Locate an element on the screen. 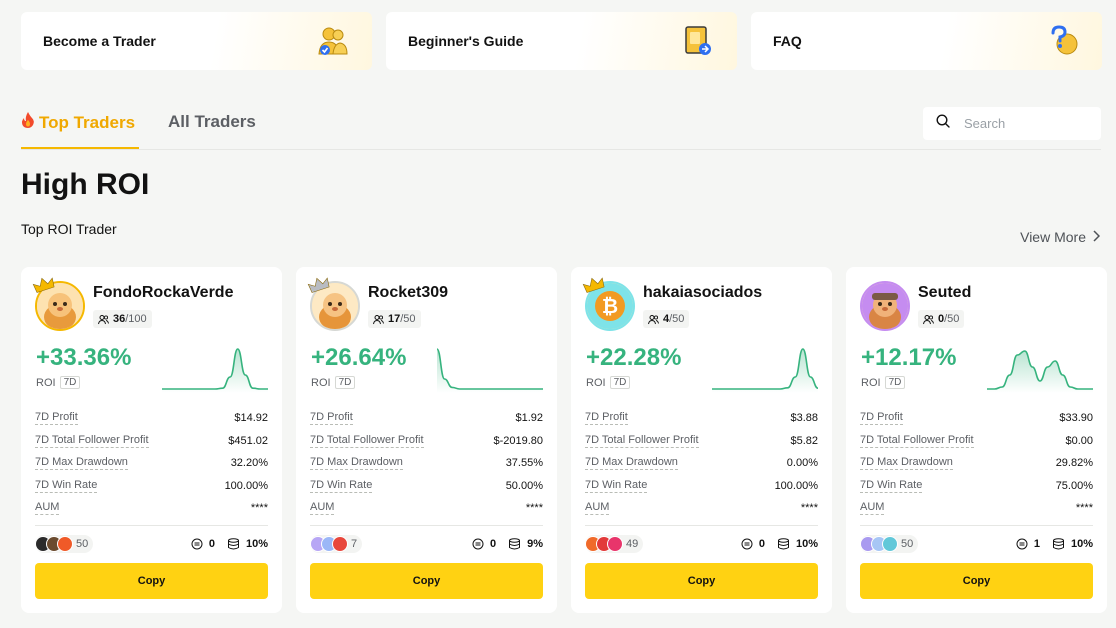 The image size is (1116, 628). copier-avatar is located at coordinates (340, 544).